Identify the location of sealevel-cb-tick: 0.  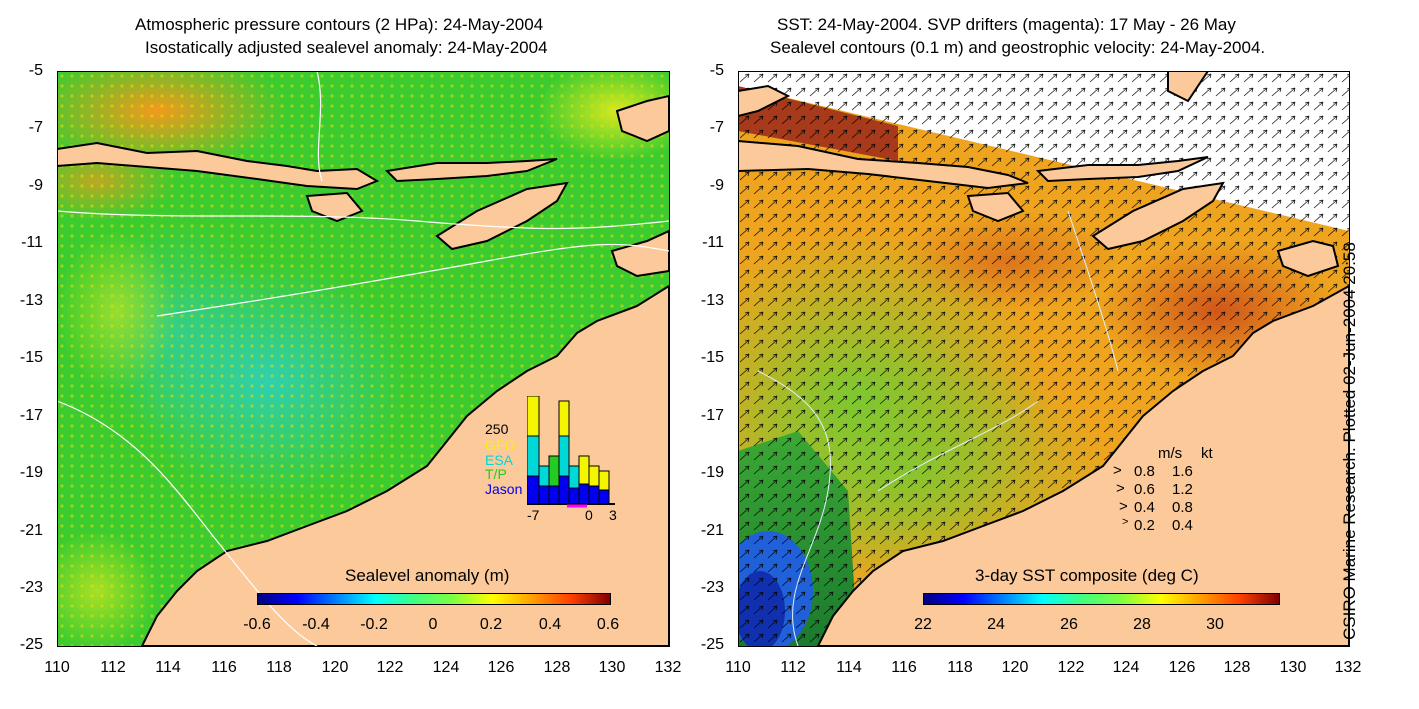
(433, 624).